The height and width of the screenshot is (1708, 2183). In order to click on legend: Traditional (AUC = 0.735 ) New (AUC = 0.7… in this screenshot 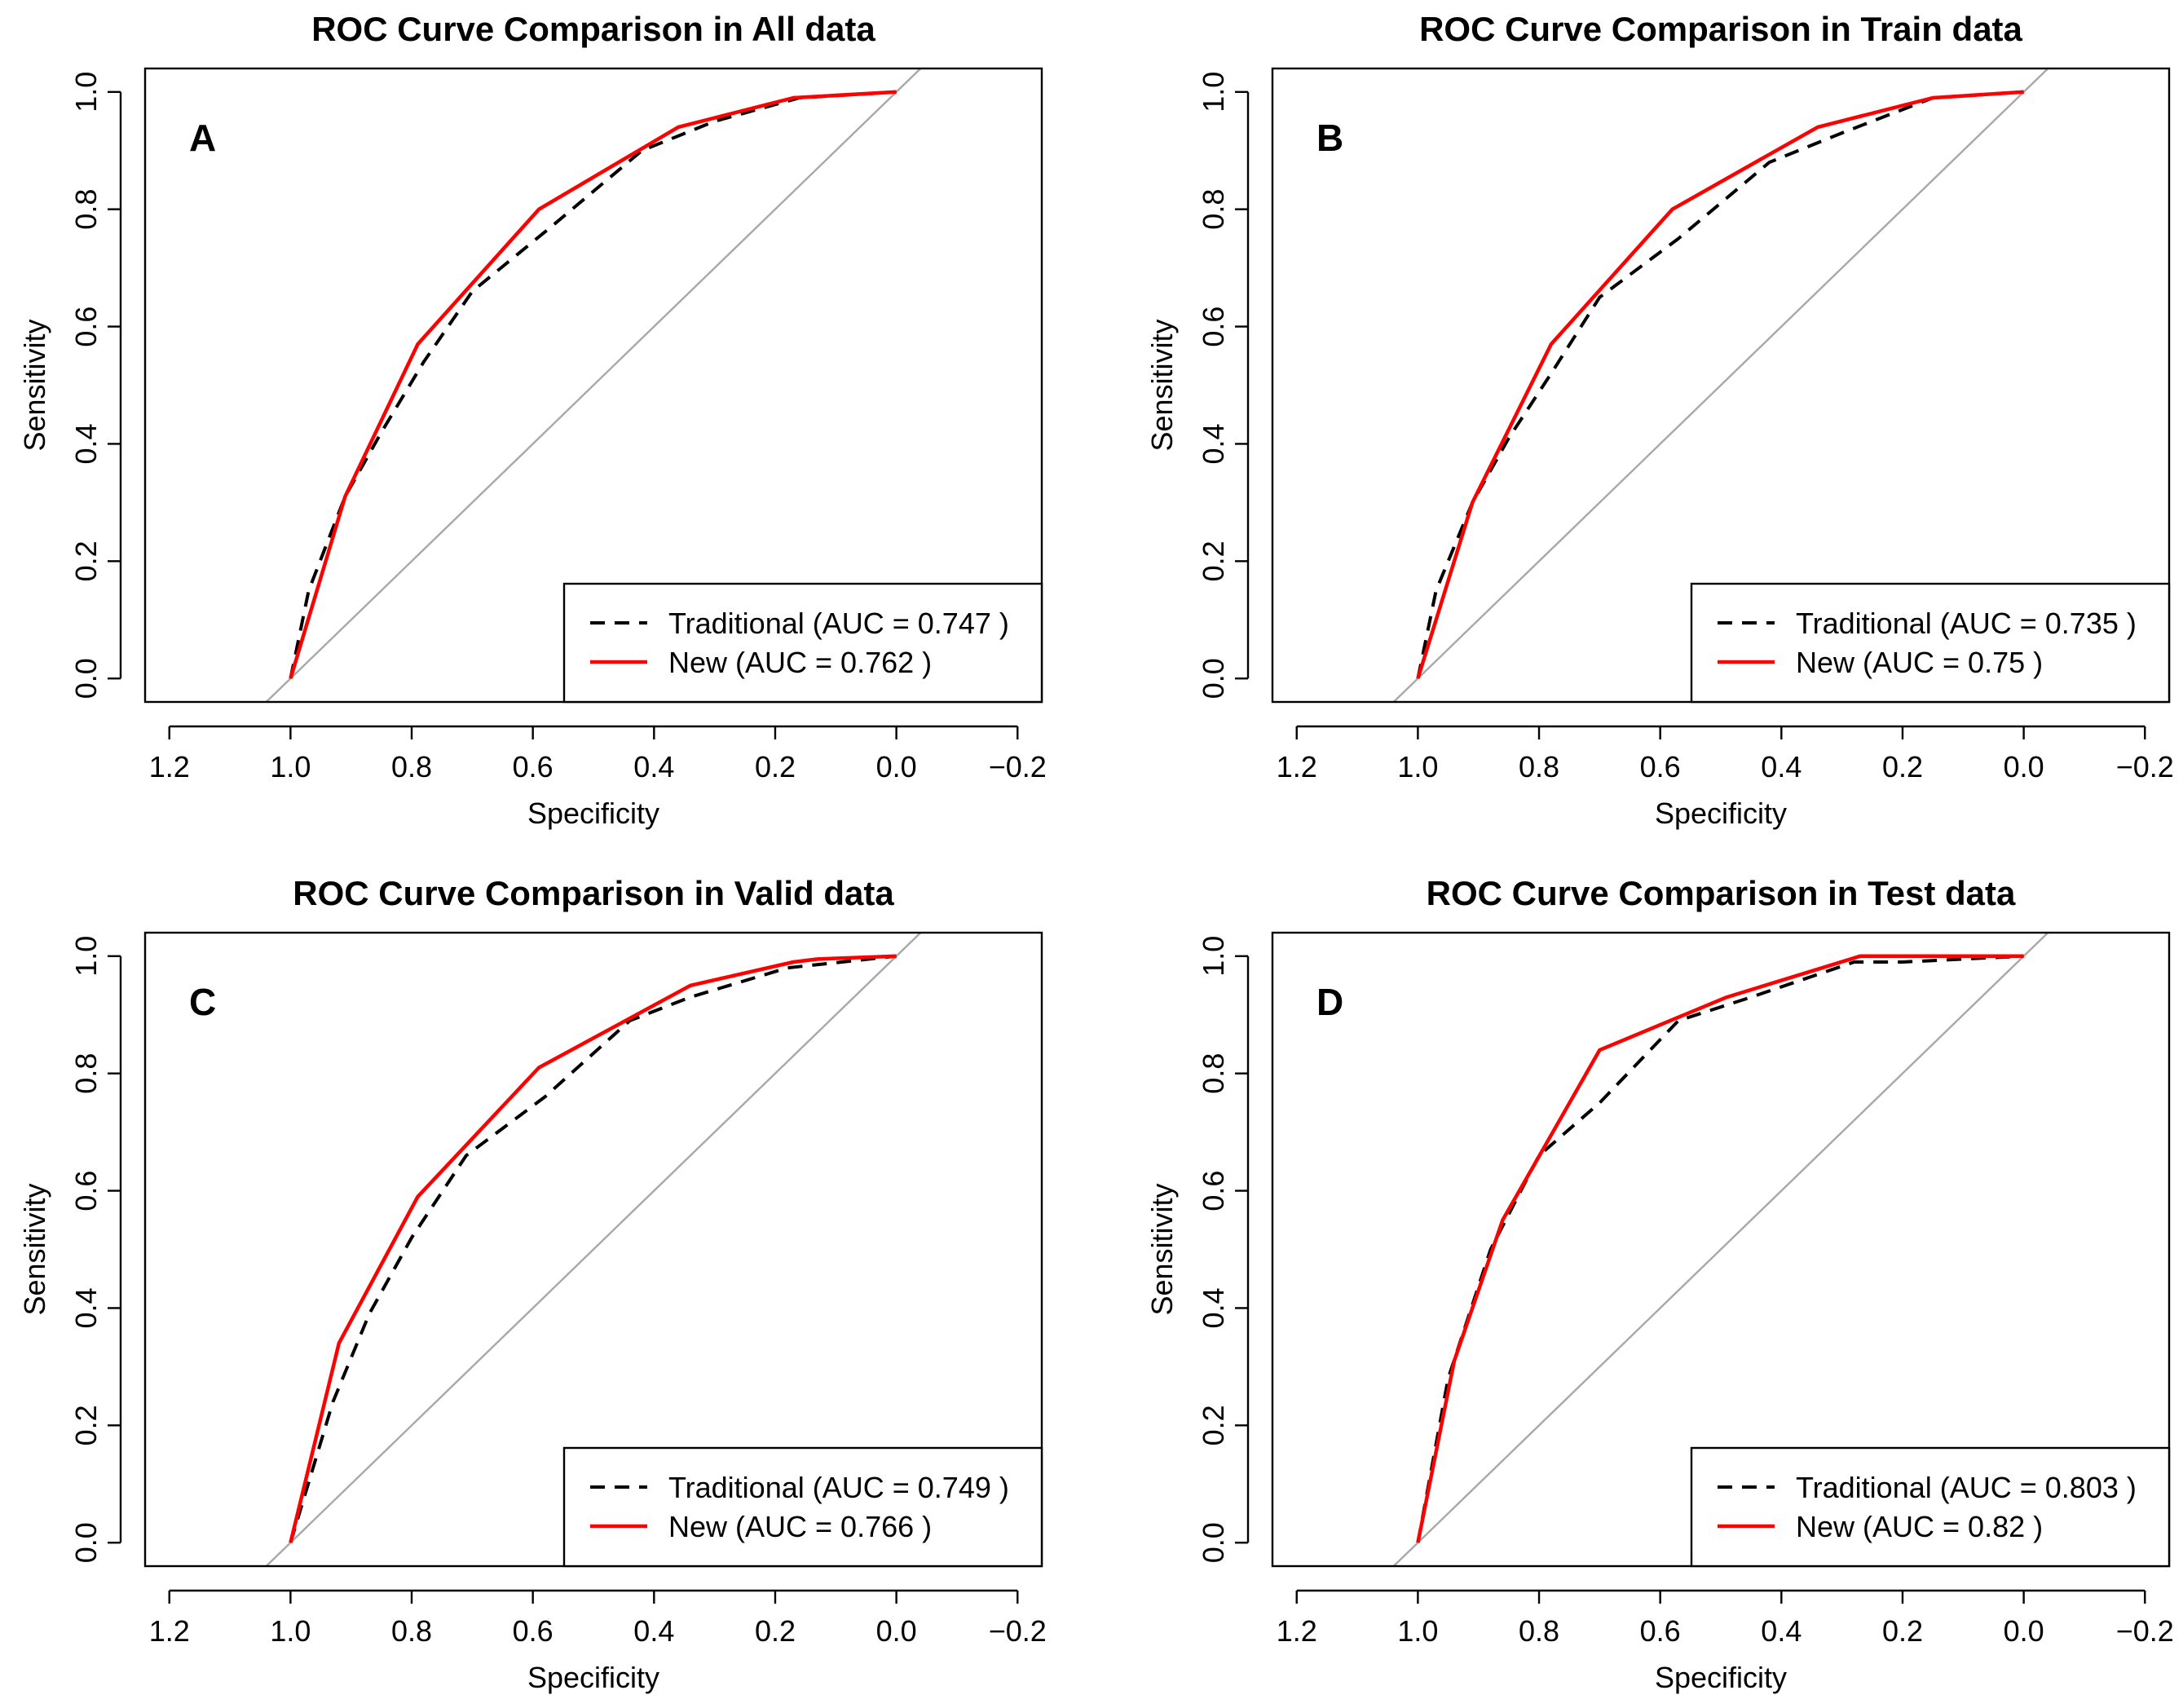, I will do `click(1930, 643)`.